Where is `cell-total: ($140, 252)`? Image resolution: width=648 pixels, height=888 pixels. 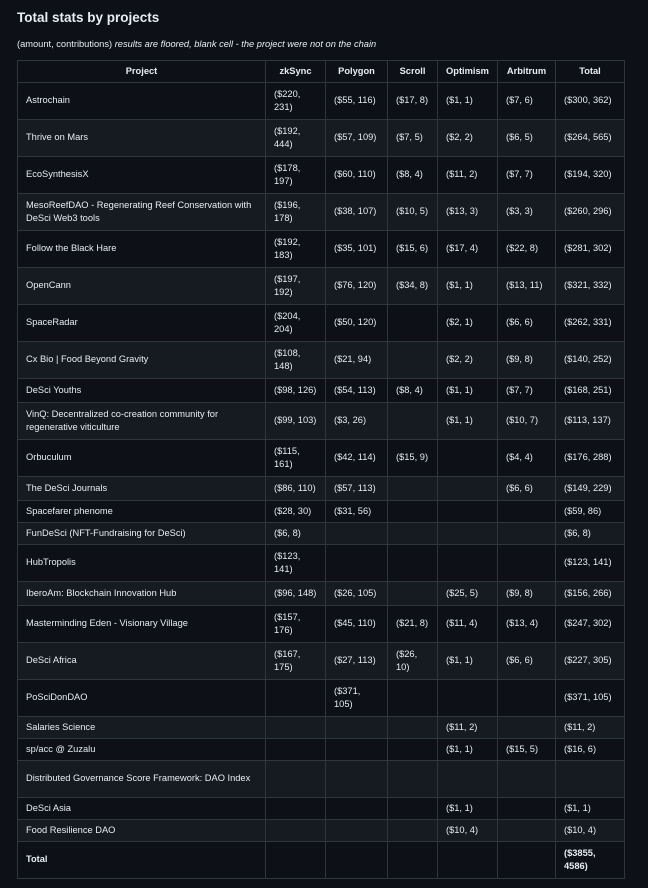 cell-total: ($140, 252) is located at coordinates (590, 360).